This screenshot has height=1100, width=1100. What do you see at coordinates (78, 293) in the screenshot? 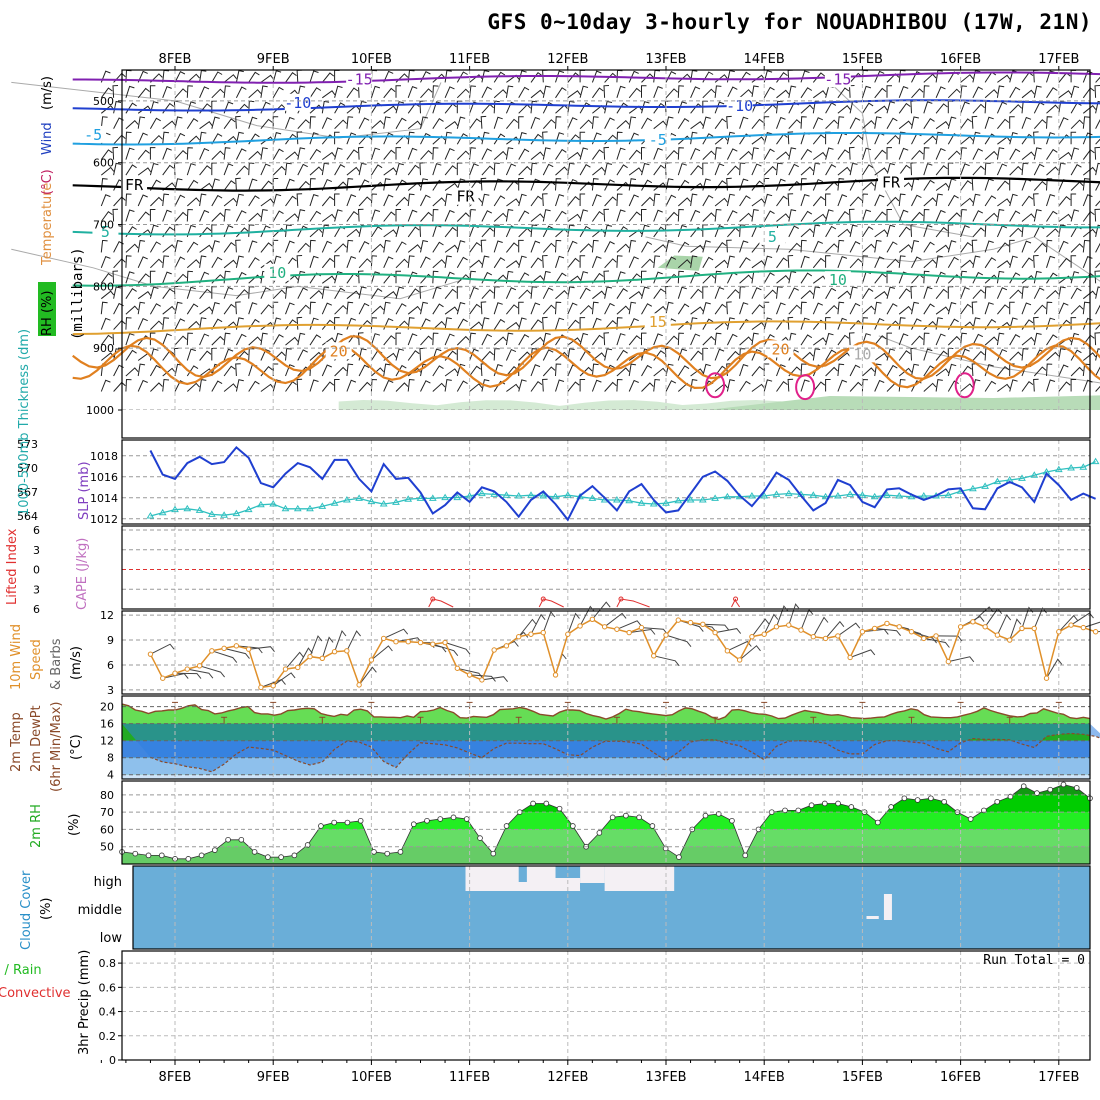
I see `pressure-axis-label: (millibars)` at bounding box center [78, 293].